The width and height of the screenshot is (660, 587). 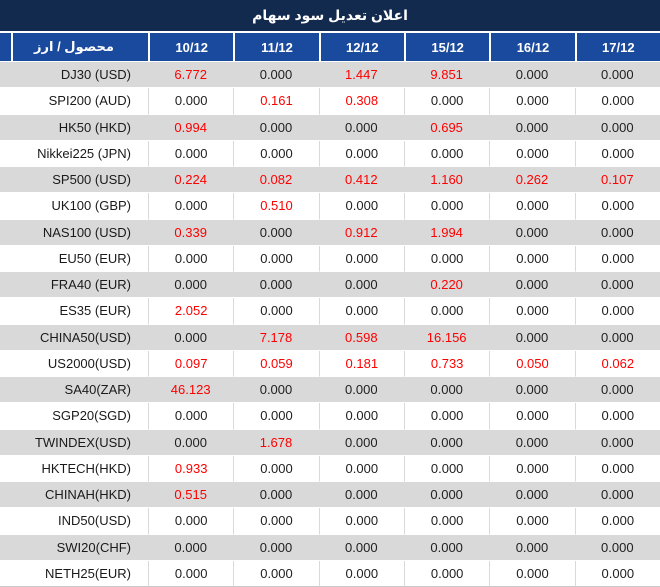 What do you see at coordinates (74, 390) in the screenshot?
I see `product-cell: SA40(ZAR)` at bounding box center [74, 390].